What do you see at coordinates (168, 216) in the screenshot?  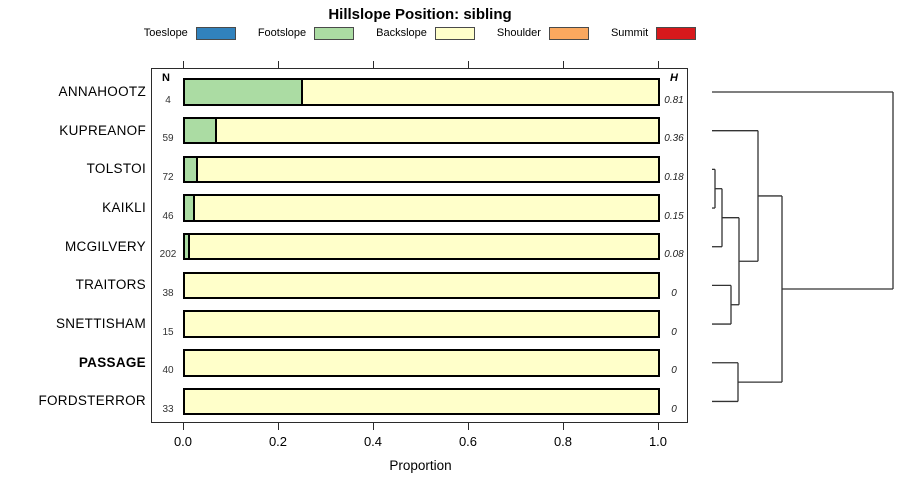 I see `n-value: 46` at bounding box center [168, 216].